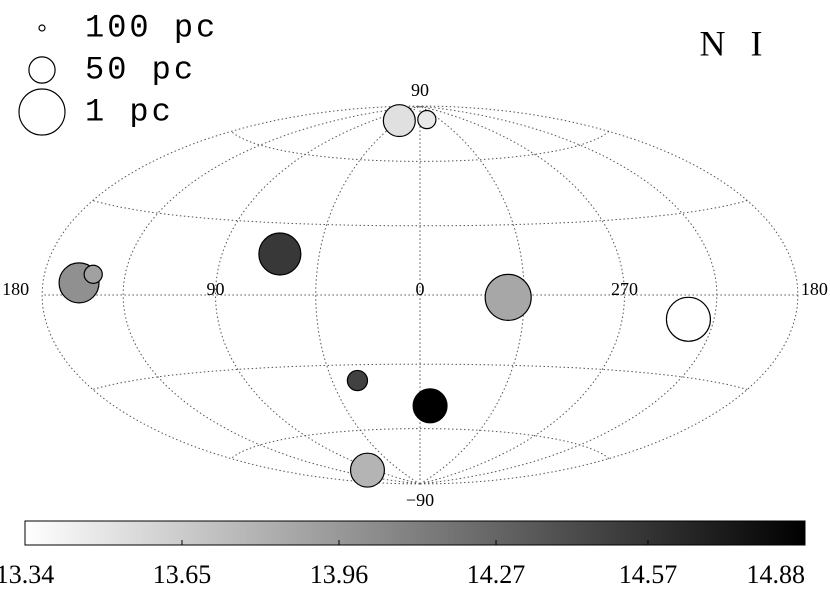  What do you see at coordinates (624, 289) in the screenshot?
I see `lon-label: 270` at bounding box center [624, 289].